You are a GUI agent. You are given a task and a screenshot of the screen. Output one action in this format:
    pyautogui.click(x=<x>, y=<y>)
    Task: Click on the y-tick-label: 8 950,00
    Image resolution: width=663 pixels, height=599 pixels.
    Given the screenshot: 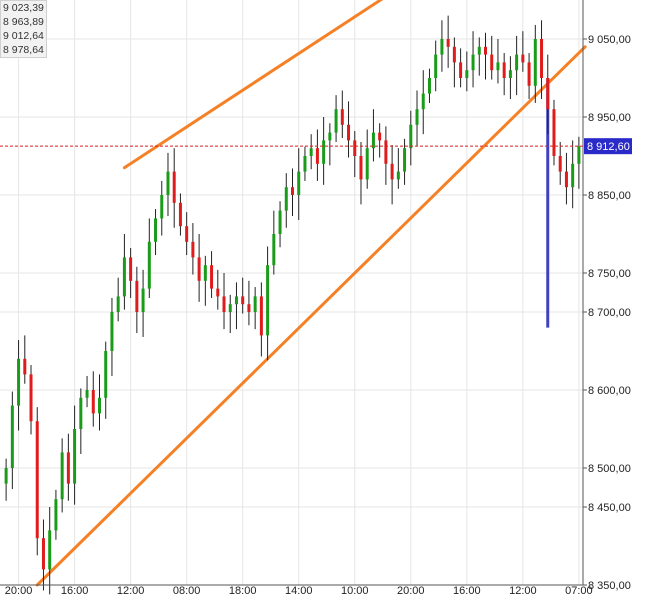 What is the action you would take?
    pyautogui.click(x=609, y=118)
    